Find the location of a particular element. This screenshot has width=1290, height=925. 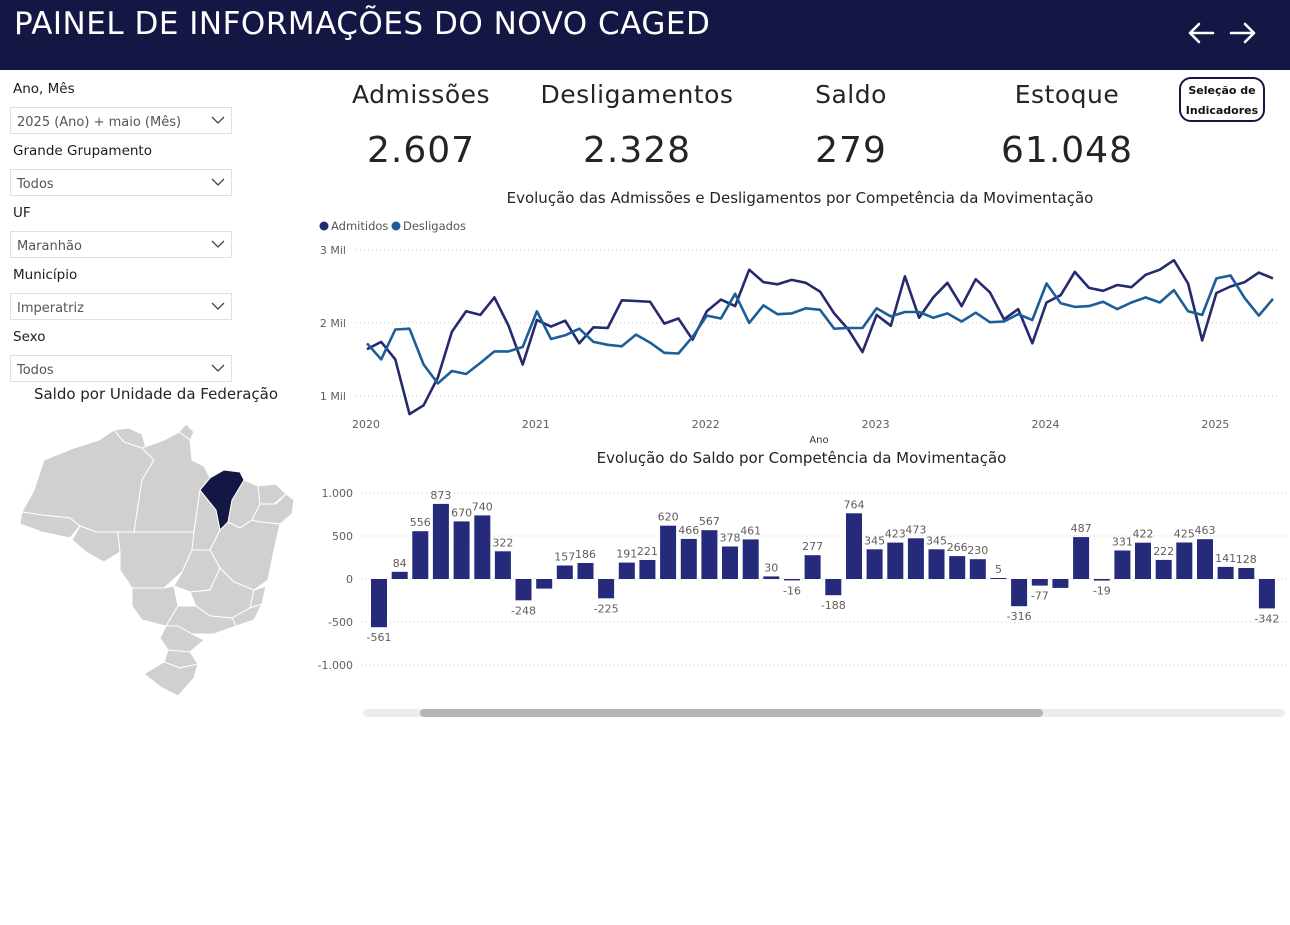

line-series-admitidos is located at coordinates (820, 337).